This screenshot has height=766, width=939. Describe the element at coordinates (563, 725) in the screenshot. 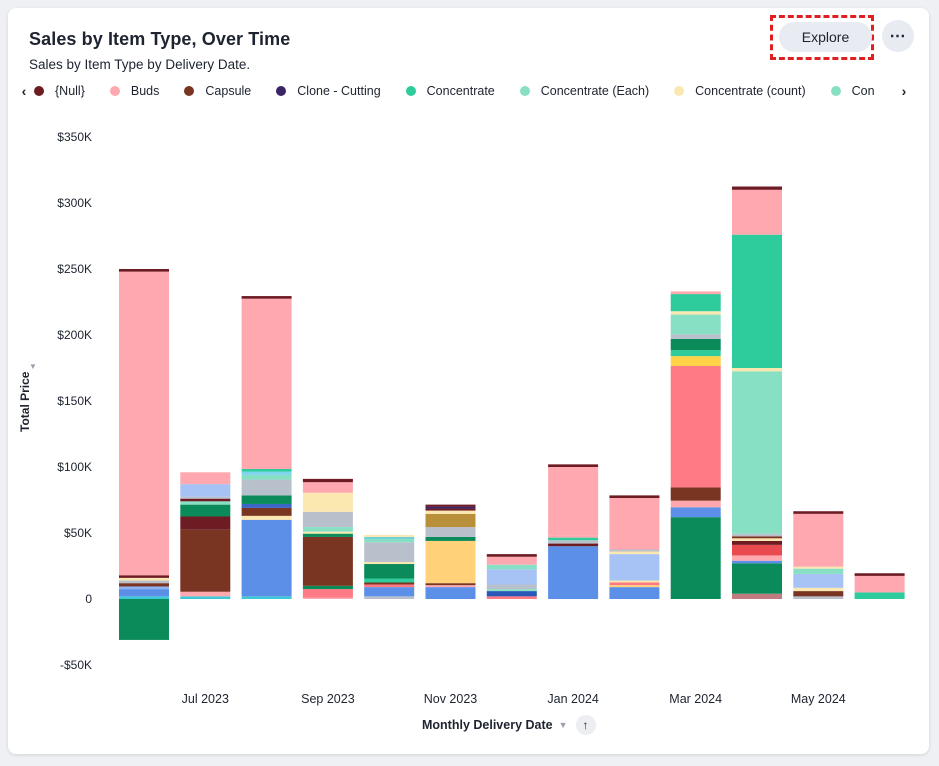

I see `x-axis-caret-icon: ▼` at that location.